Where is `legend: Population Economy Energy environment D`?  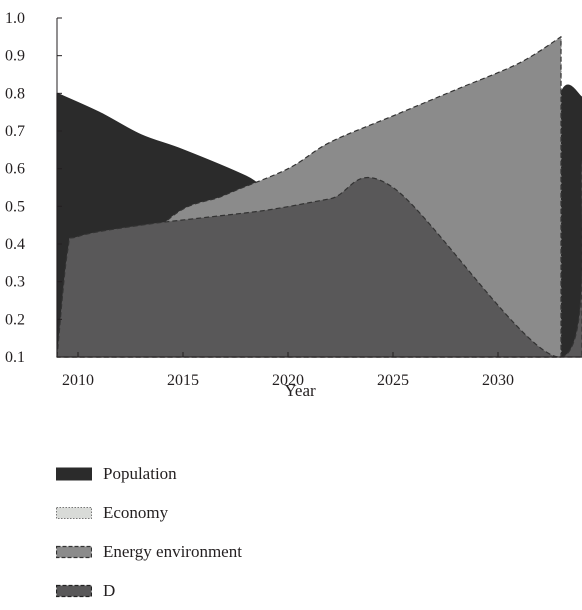
legend: Population Economy Energy environment D is located at coordinates (149, 532).